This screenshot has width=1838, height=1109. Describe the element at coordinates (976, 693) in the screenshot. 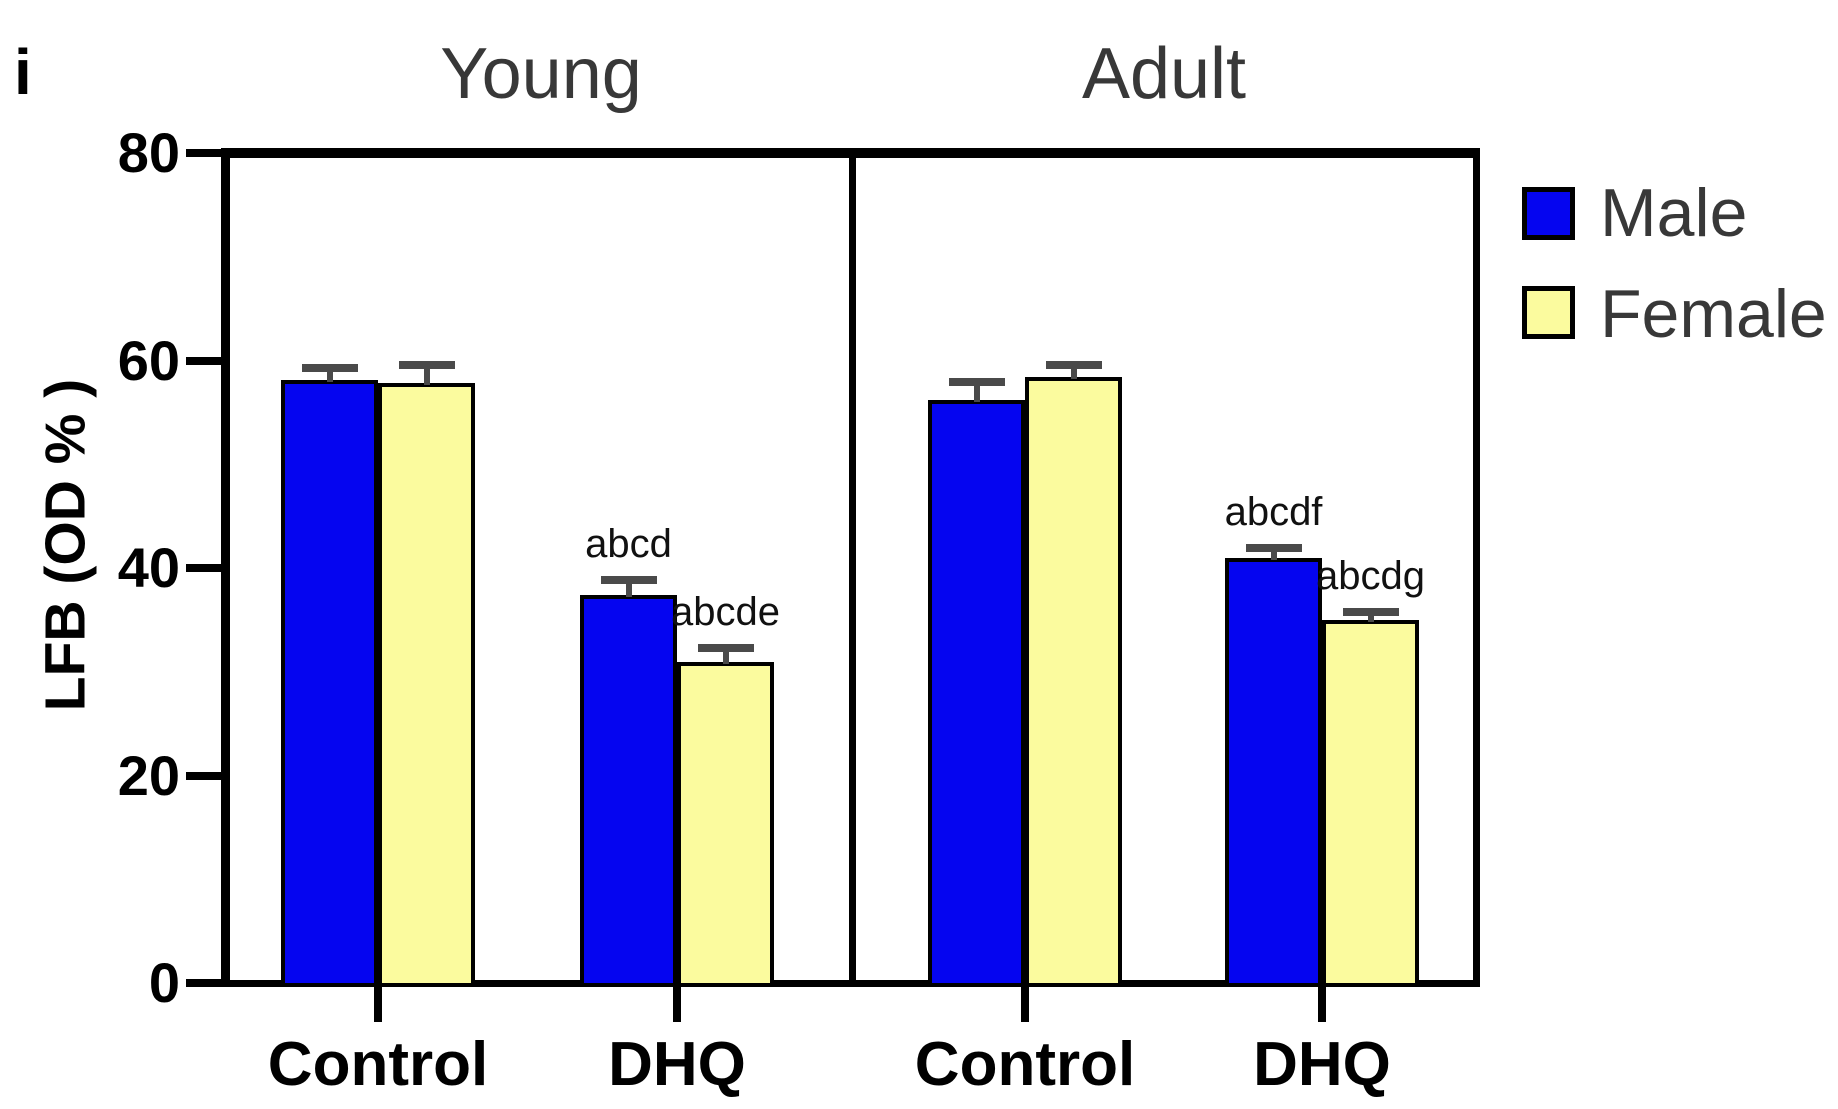

I see `bar-adult-control-male` at that location.